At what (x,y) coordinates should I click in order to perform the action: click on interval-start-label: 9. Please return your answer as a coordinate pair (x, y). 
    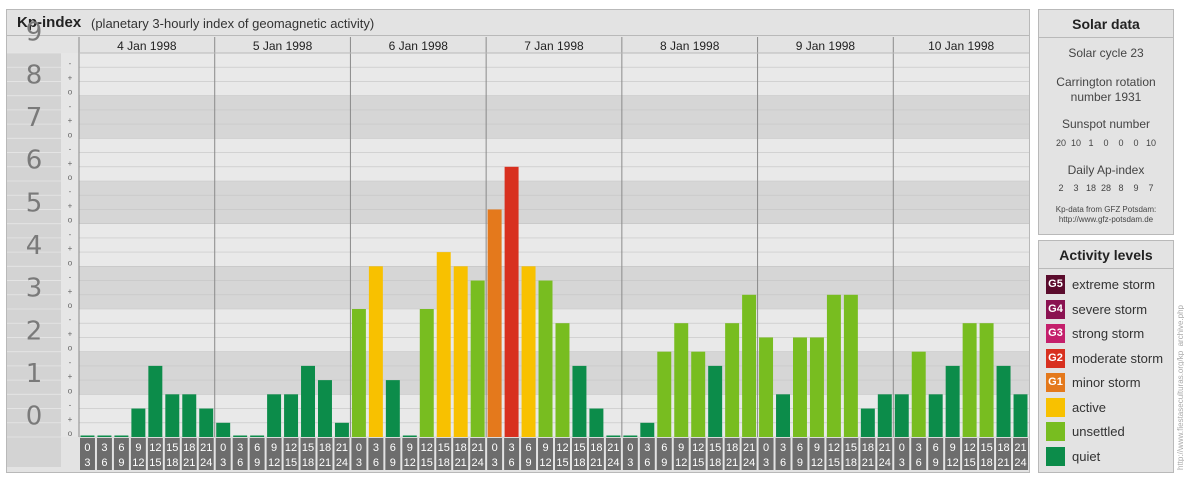
    Looking at the image, I should click on (545, 448).